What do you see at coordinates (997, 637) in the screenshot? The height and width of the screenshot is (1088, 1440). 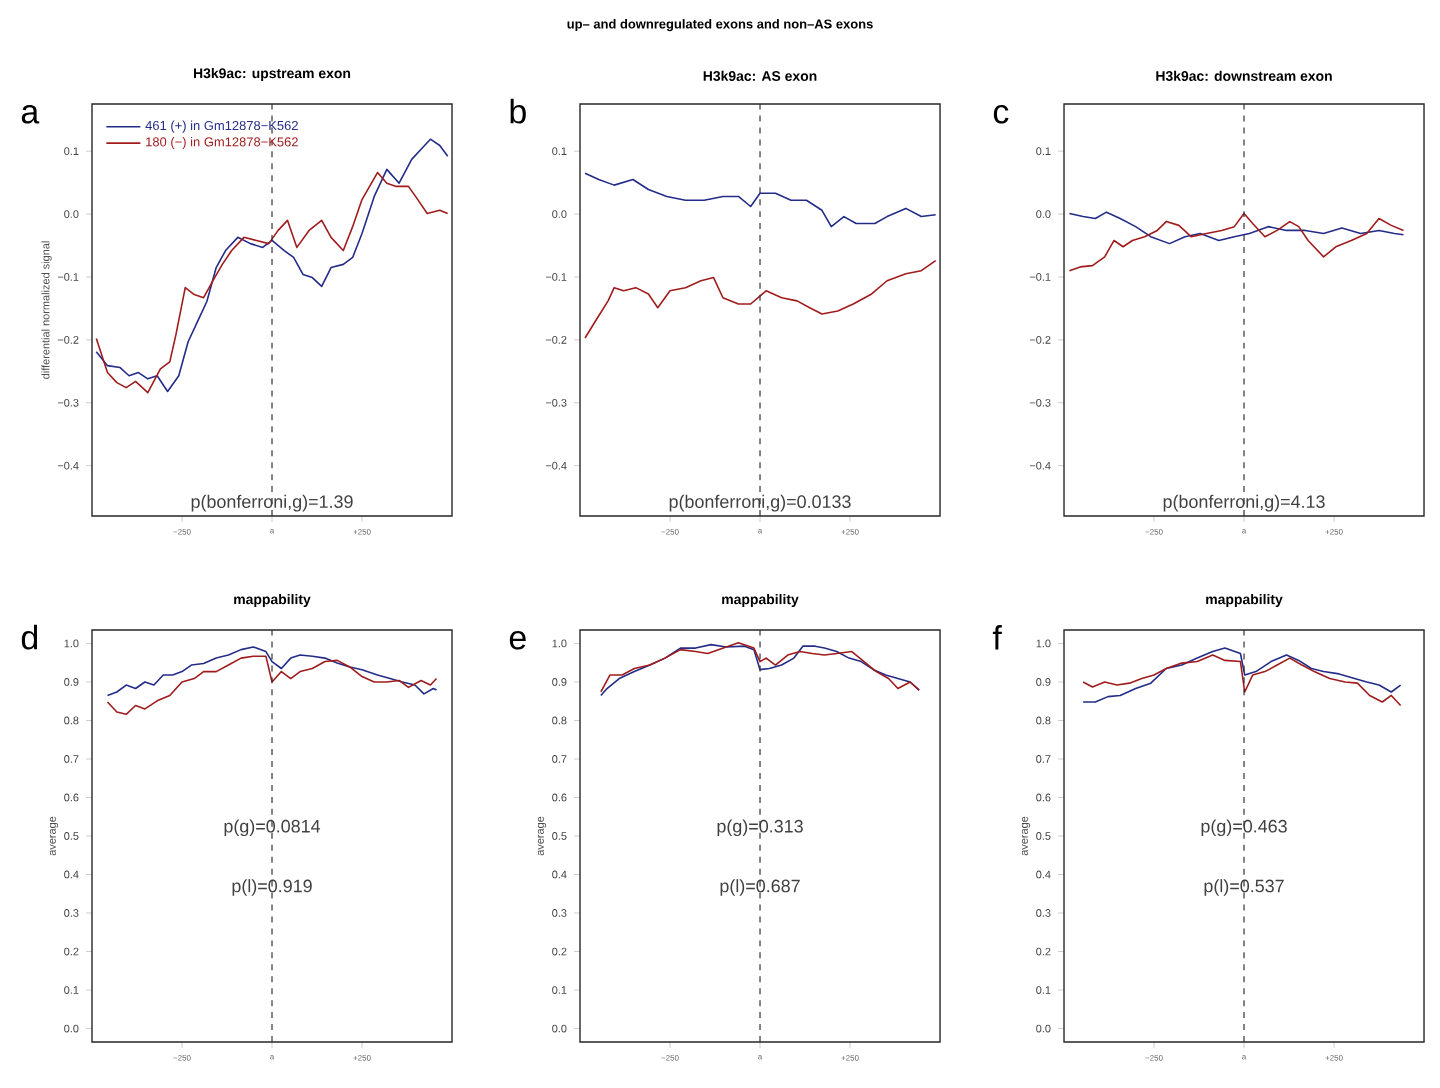 I see `text: f` at bounding box center [997, 637].